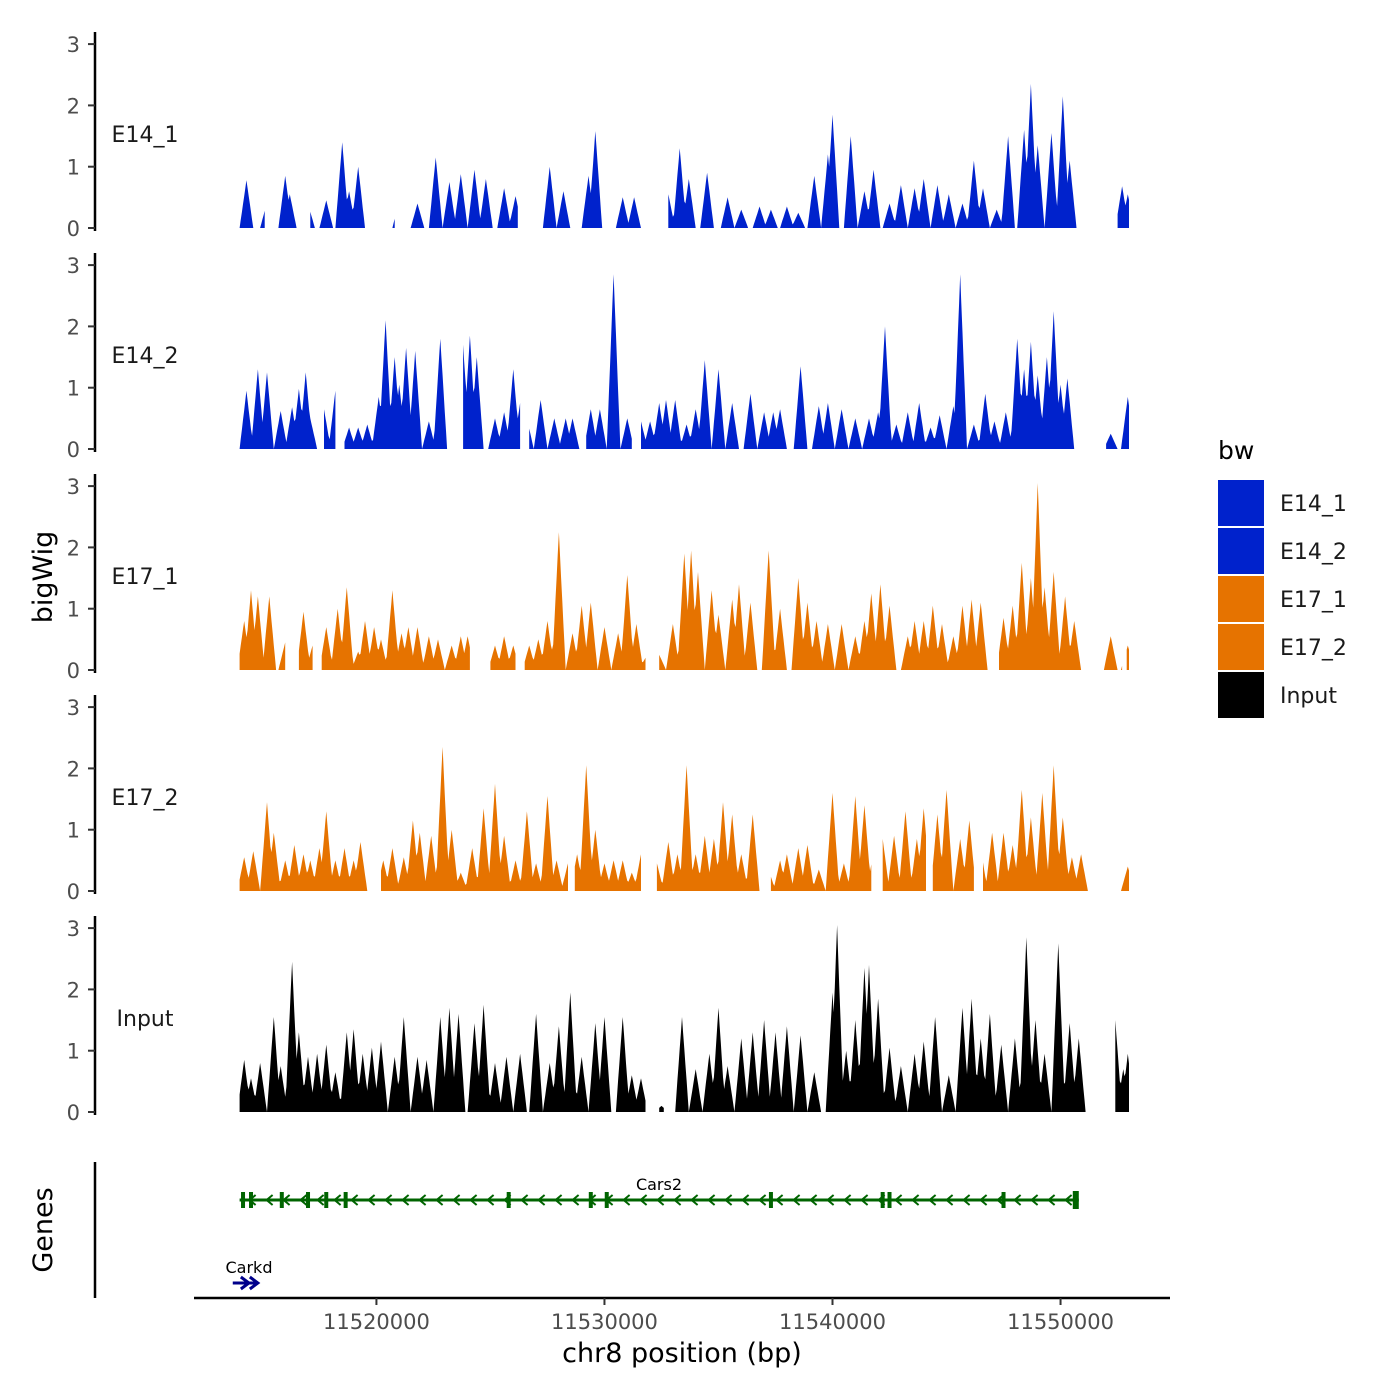 The height and width of the screenshot is (1400, 1400). Describe the element at coordinates (1313, 600) in the screenshot. I see `legend-label: E17_1` at that location.